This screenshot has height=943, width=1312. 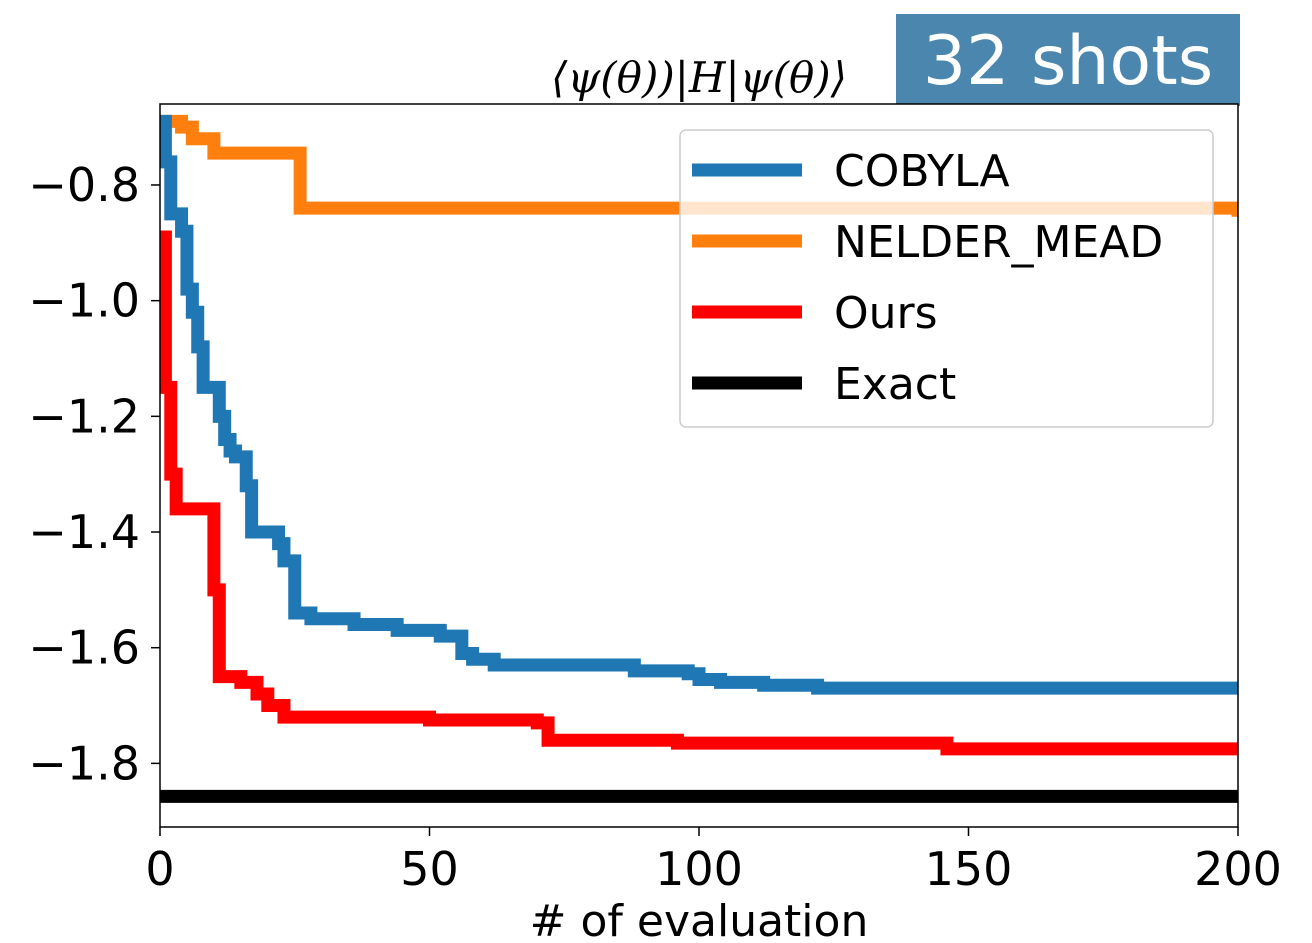 What do you see at coordinates (699, 869) in the screenshot?
I see `x-tick-label: 100` at bounding box center [699, 869].